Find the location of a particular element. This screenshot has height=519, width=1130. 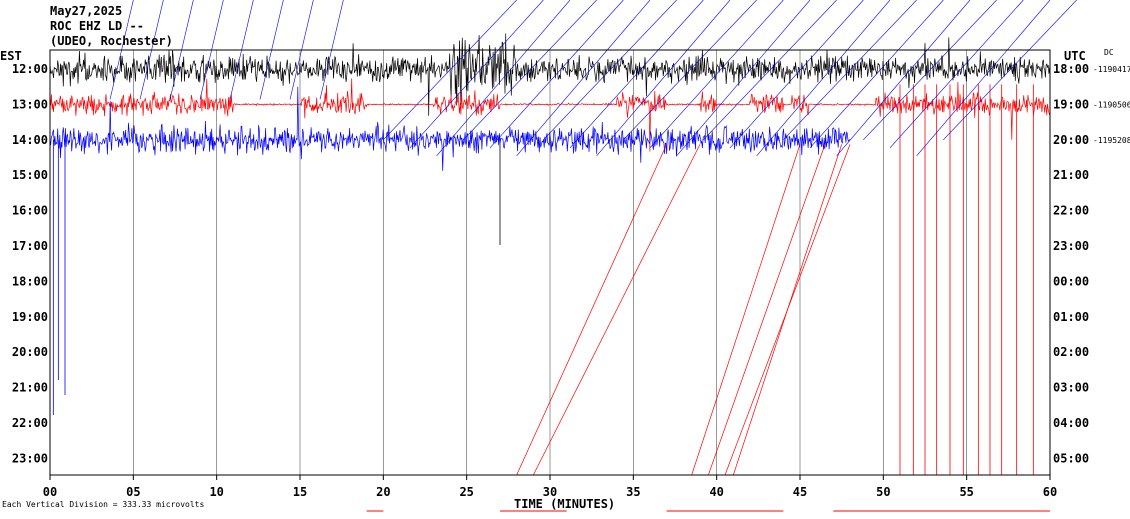

trace-13:00 is located at coordinates (549, 115).